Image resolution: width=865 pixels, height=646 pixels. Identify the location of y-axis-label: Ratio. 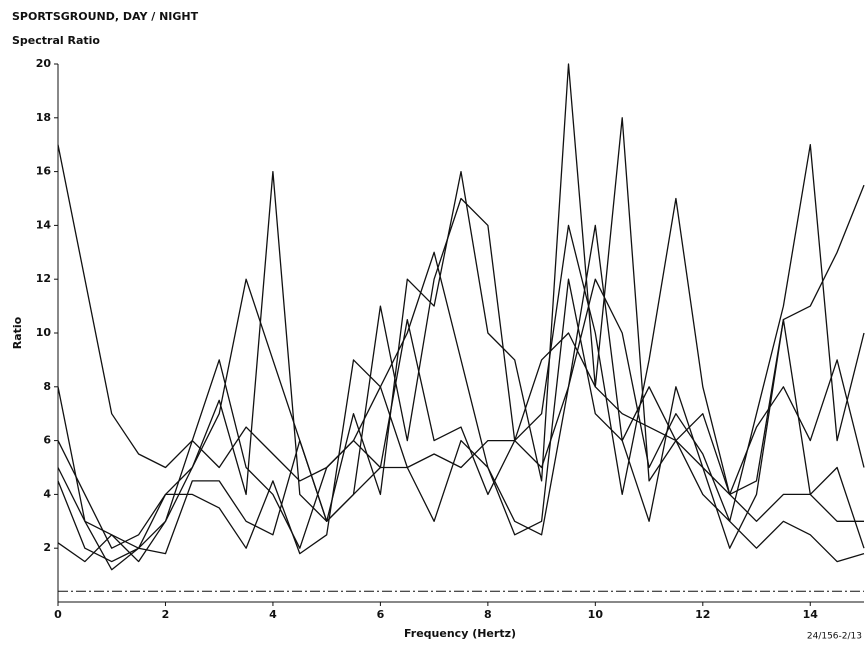
(17, 332).